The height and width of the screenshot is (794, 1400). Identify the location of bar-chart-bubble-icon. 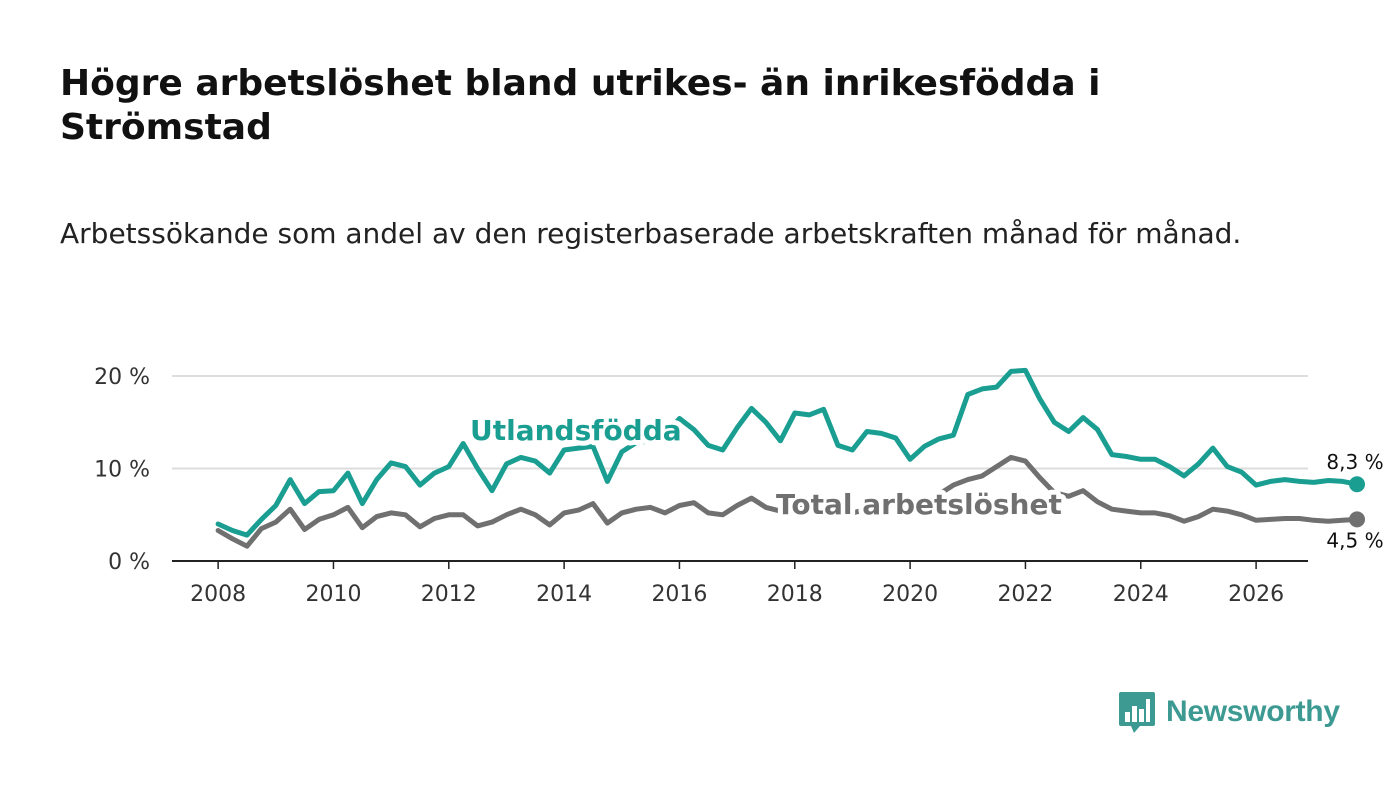
(1137, 712).